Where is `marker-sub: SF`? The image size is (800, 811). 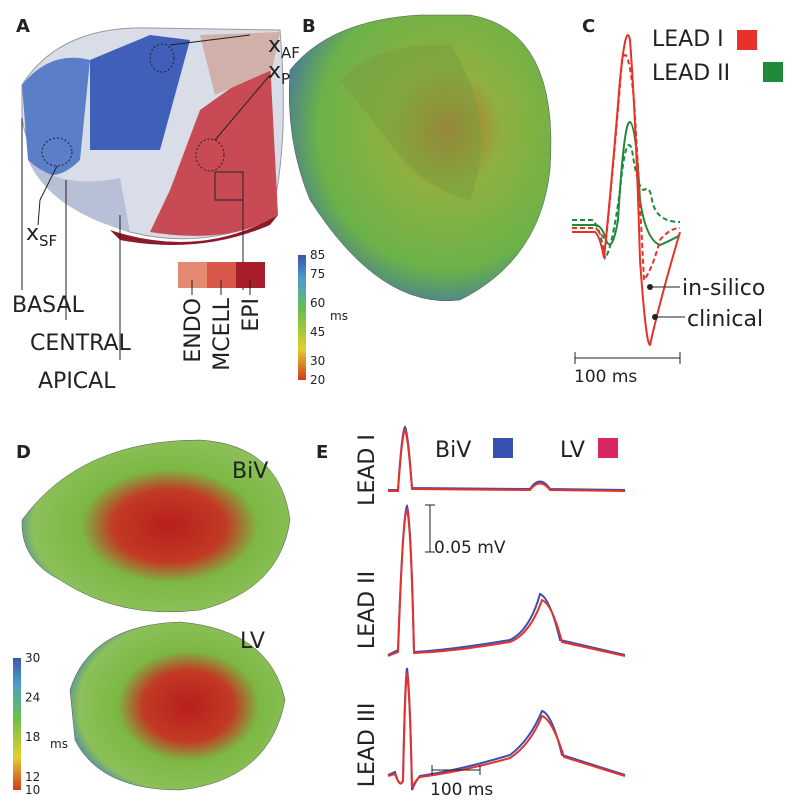
marker-sub: SF is located at coordinates (48, 241).